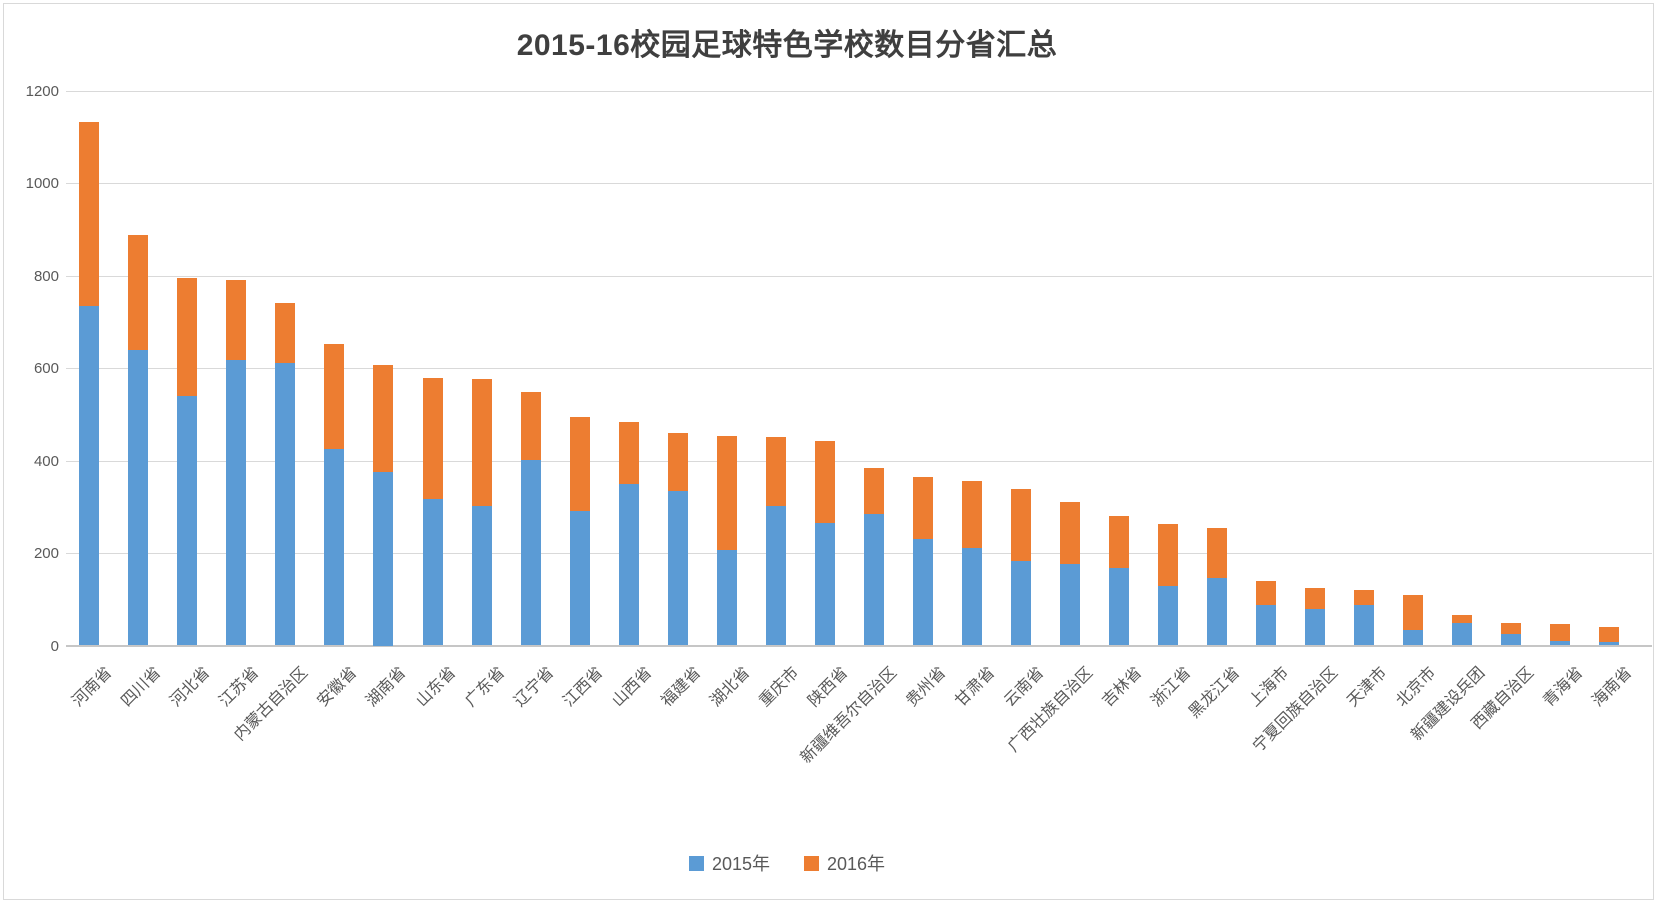  Describe the element at coordinates (46, 276) in the screenshot. I see `y-axis-label-800: 800` at that location.